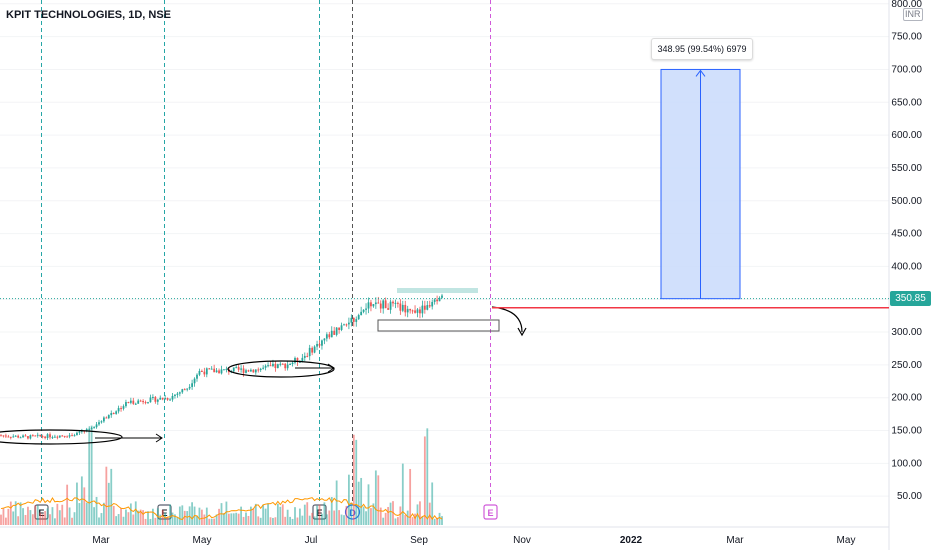 The image size is (932, 550). What do you see at coordinates (702, 49) in the screenshot?
I see `measure-label: 348.95 (99.54%) 6979` at bounding box center [702, 49].